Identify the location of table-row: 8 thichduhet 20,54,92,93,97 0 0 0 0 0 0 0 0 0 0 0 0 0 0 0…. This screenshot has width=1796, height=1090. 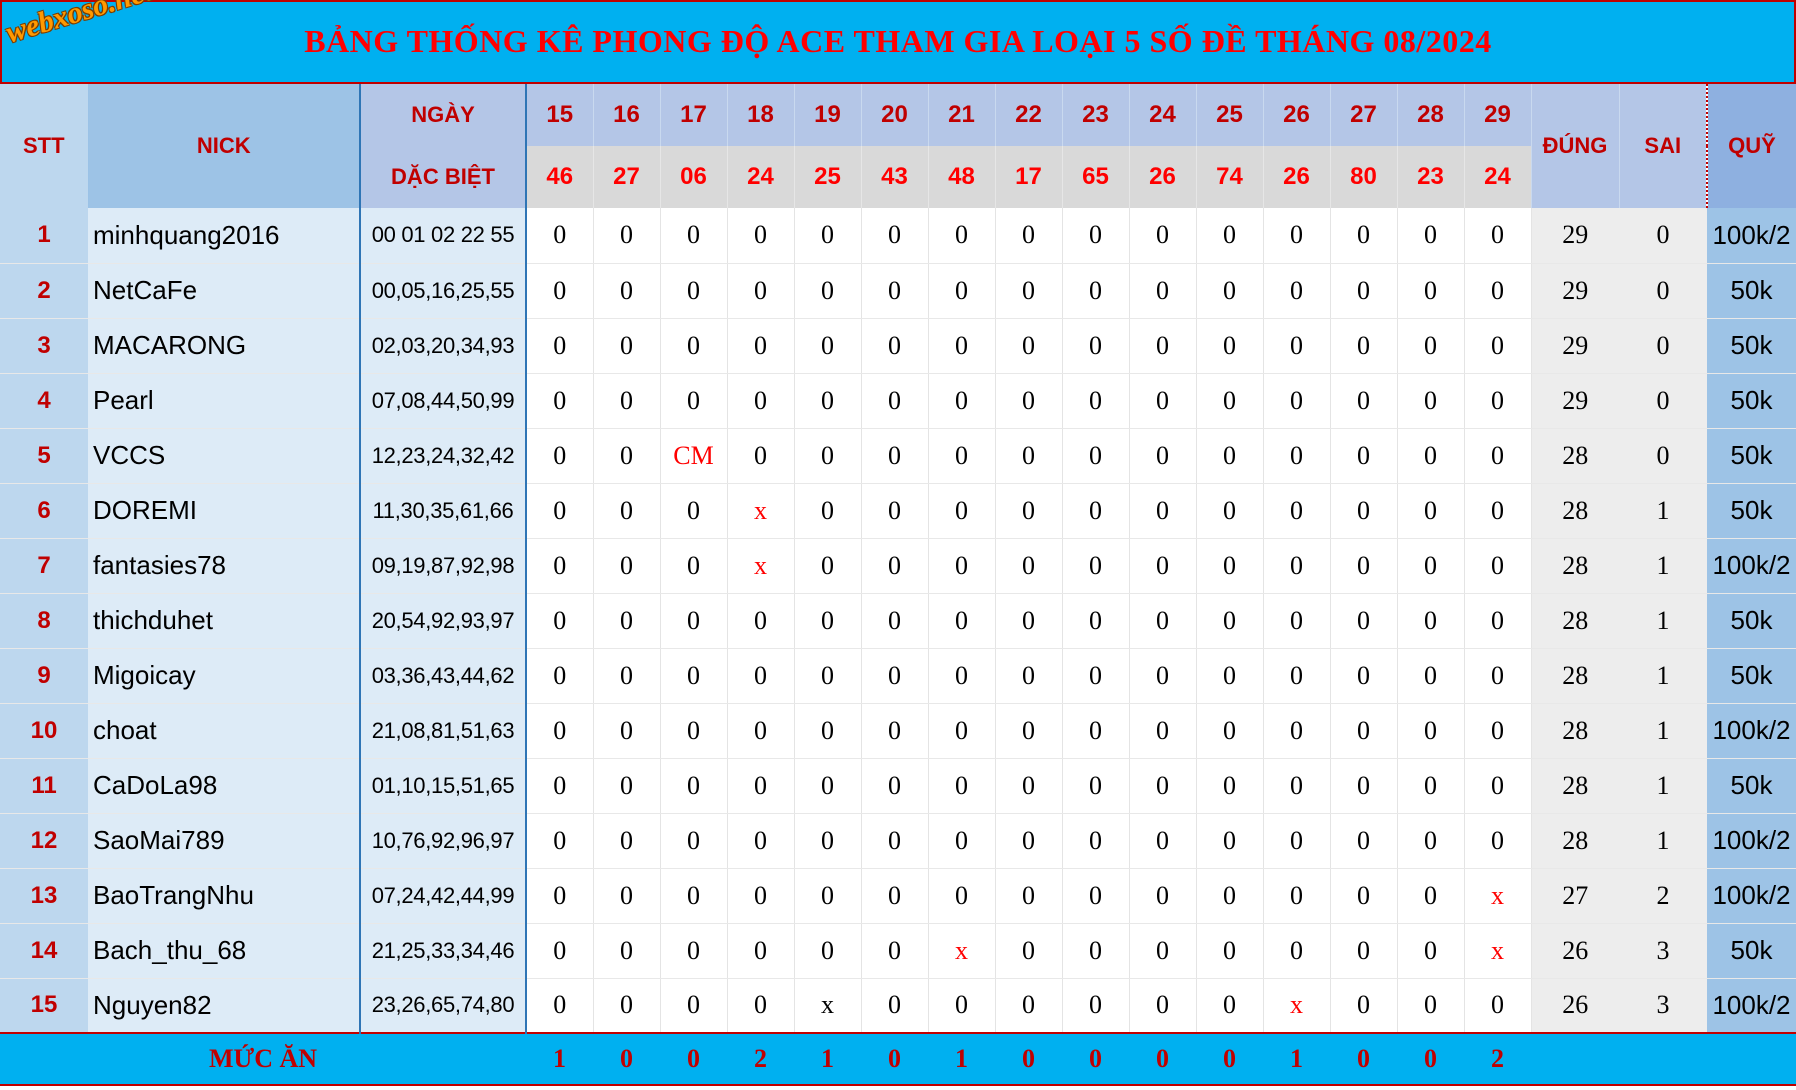
(898, 621).